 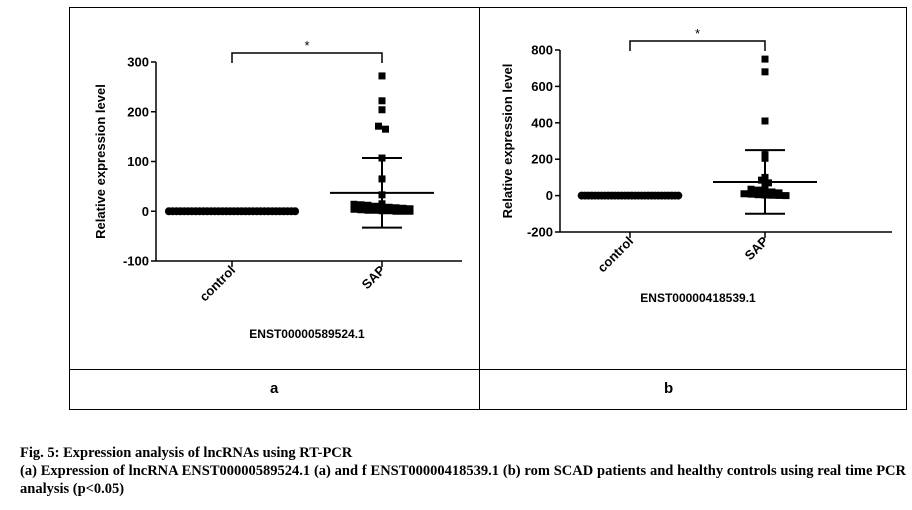 What do you see at coordinates (540, 232) in the screenshot?
I see `y-tick-label: -200` at bounding box center [540, 232].